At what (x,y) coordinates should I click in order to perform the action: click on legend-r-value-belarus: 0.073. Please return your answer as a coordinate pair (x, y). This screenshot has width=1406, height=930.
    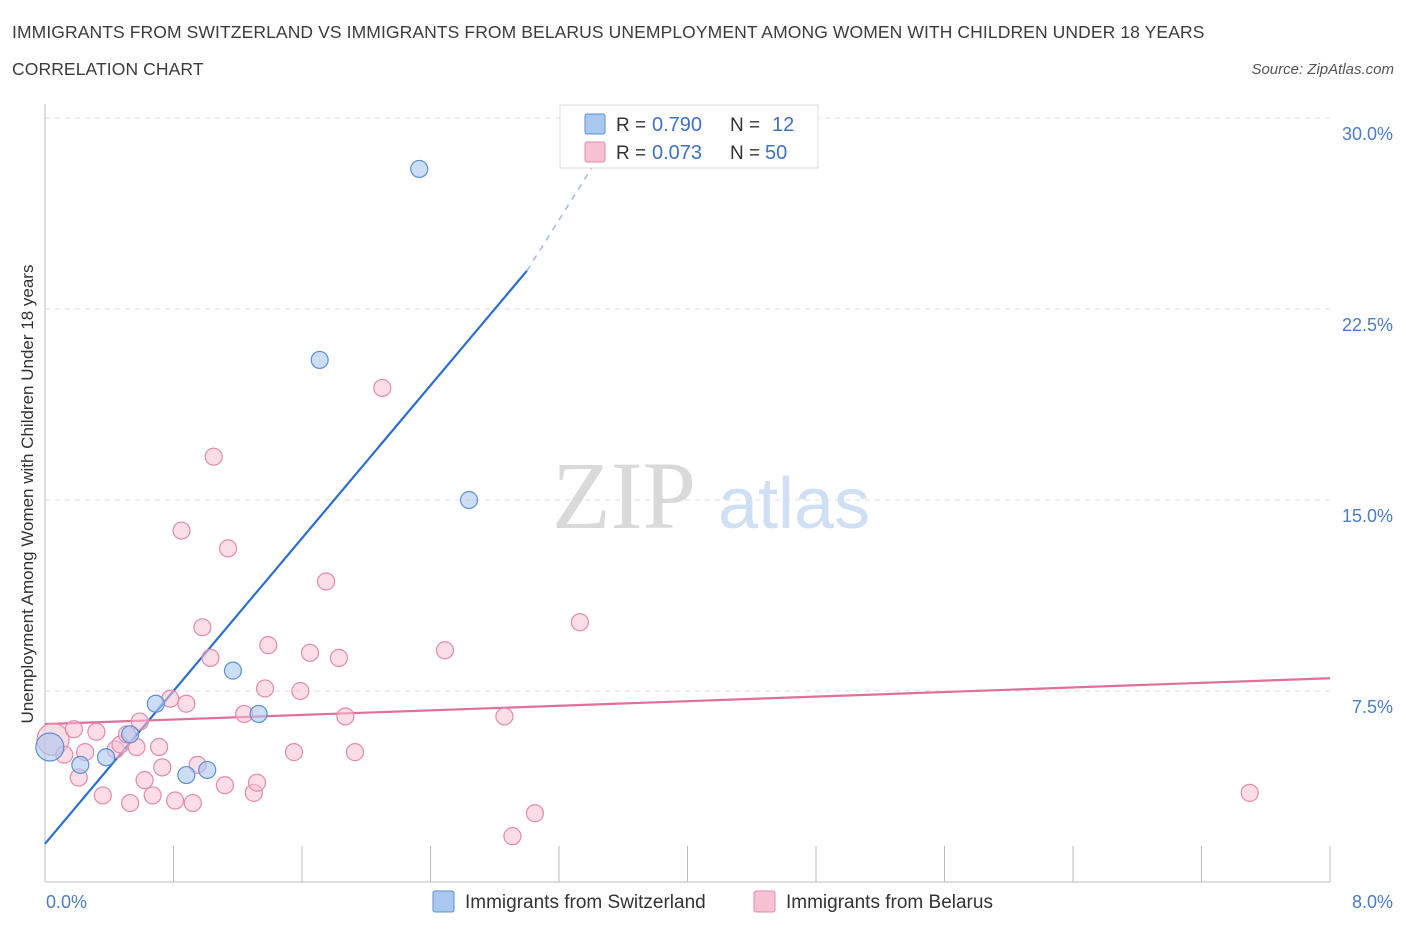
    Looking at the image, I should click on (677, 153).